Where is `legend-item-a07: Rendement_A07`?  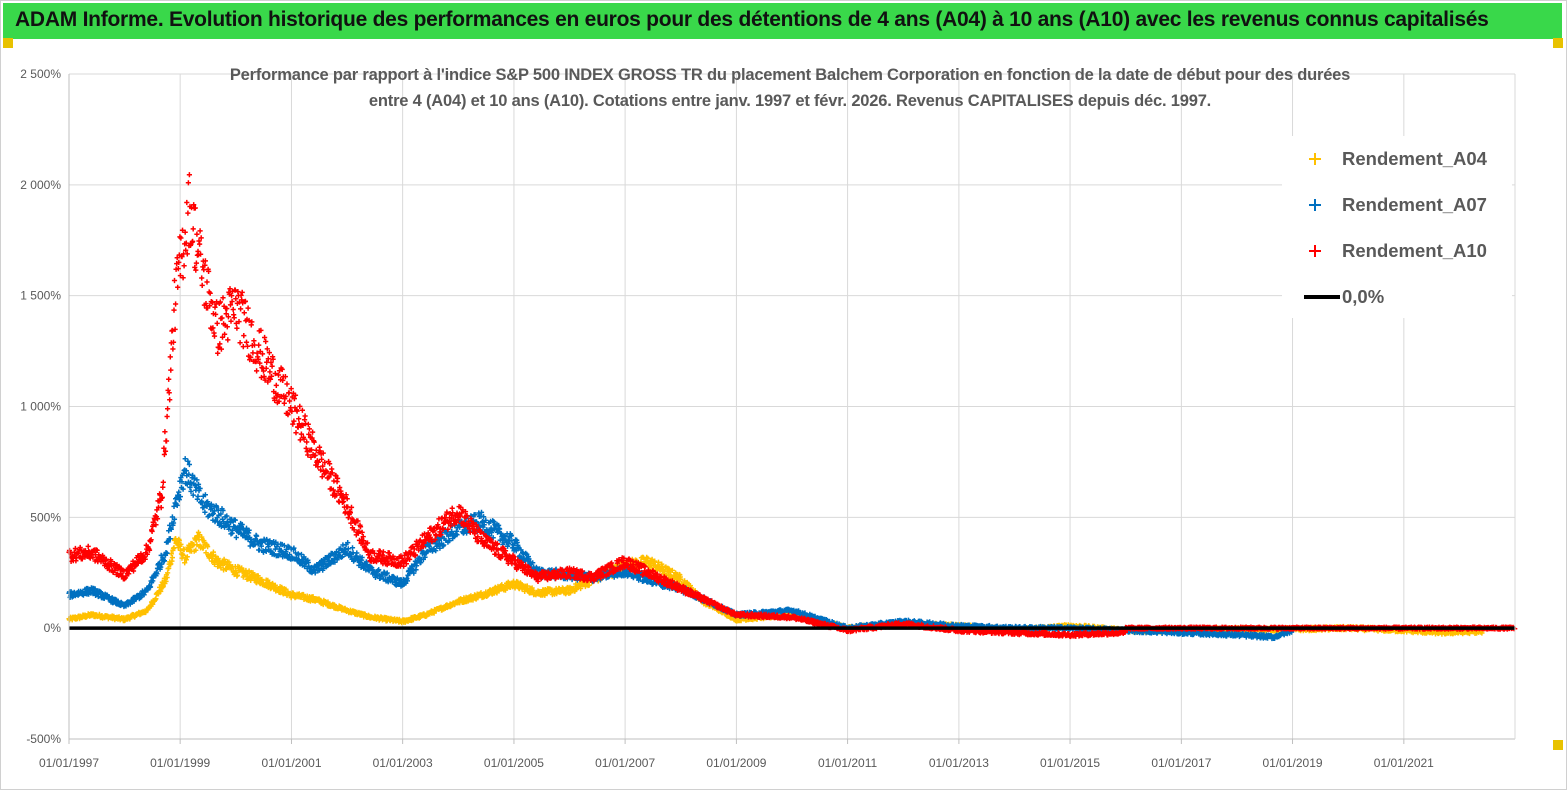 legend-item-a07: Rendement_A07 is located at coordinates (1397, 205).